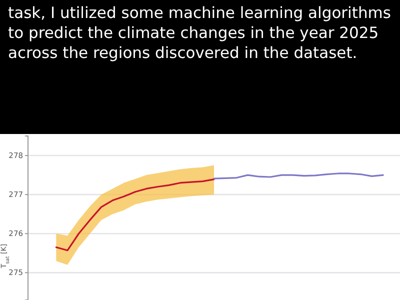  What do you see at coordinates (135, 215) in the screenshot?
I see `line-series` at bounding box center [135, 215].